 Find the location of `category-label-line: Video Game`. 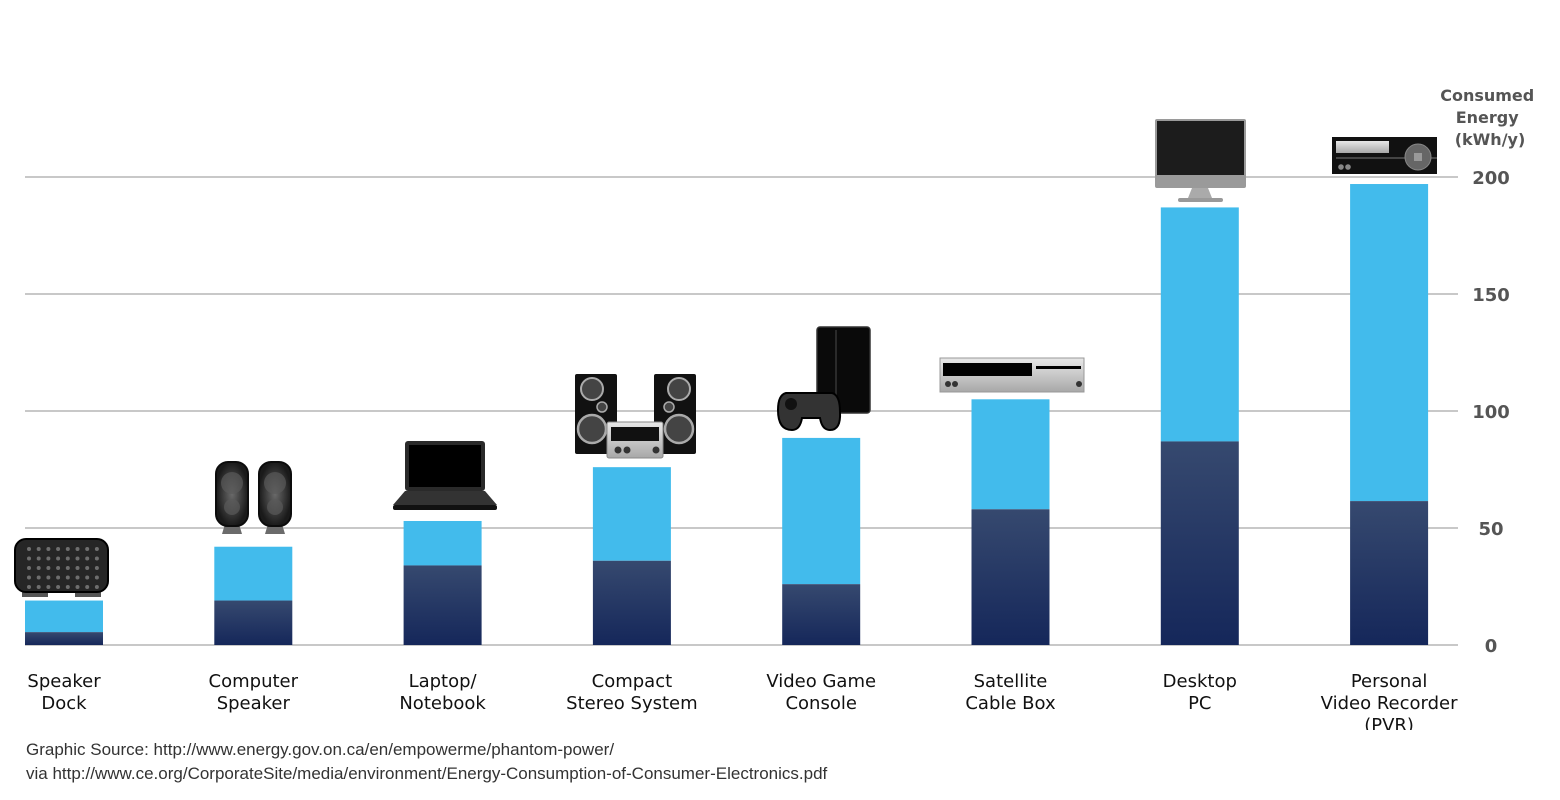

category-label-line: Video Game is located at coordinates (821, 681).